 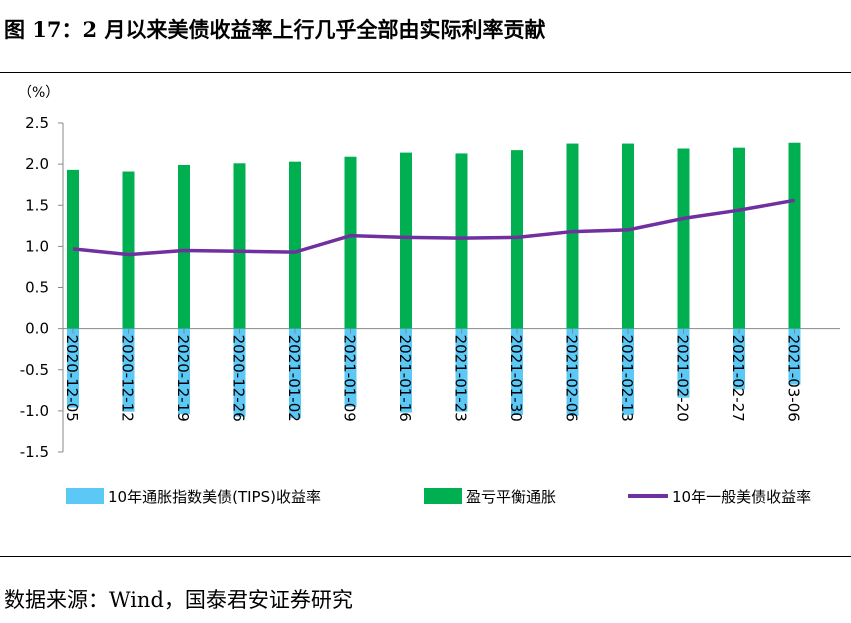 I want to click on x-tick-label: 2021-02-20, so click(x=682, y=378).